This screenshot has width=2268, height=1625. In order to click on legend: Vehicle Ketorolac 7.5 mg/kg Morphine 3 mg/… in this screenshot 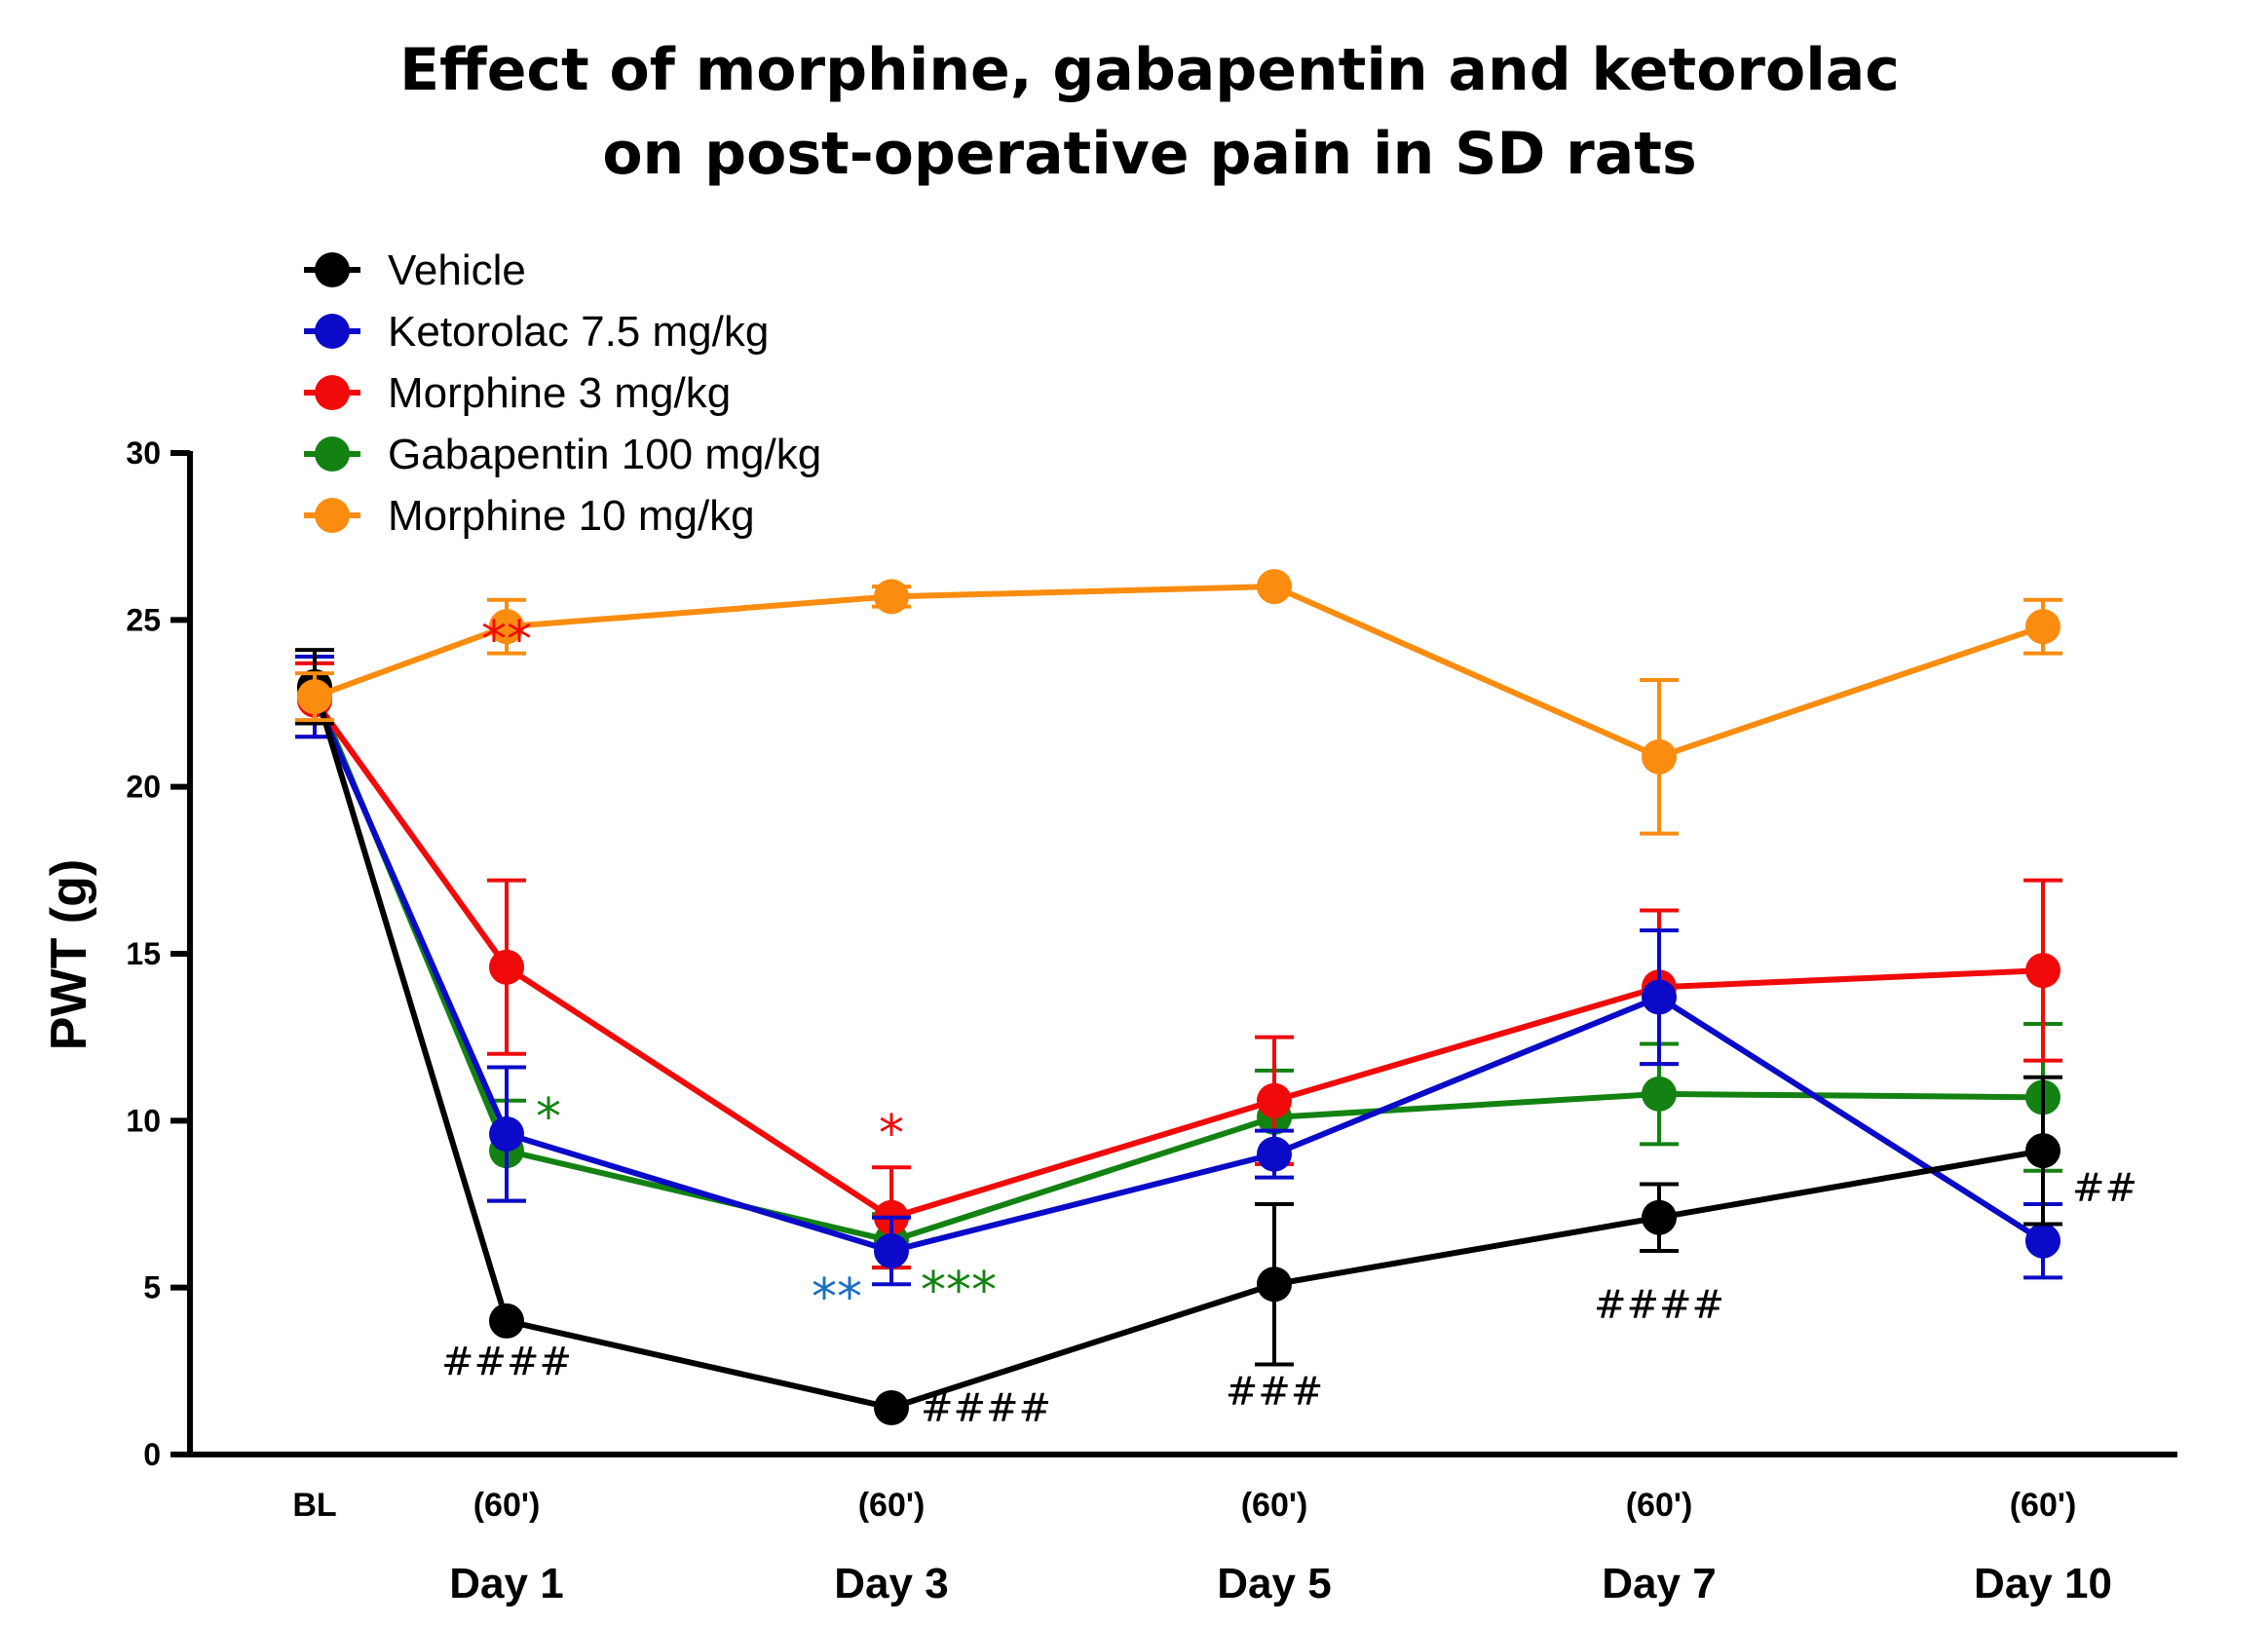, I will do `click(562, 393)`.